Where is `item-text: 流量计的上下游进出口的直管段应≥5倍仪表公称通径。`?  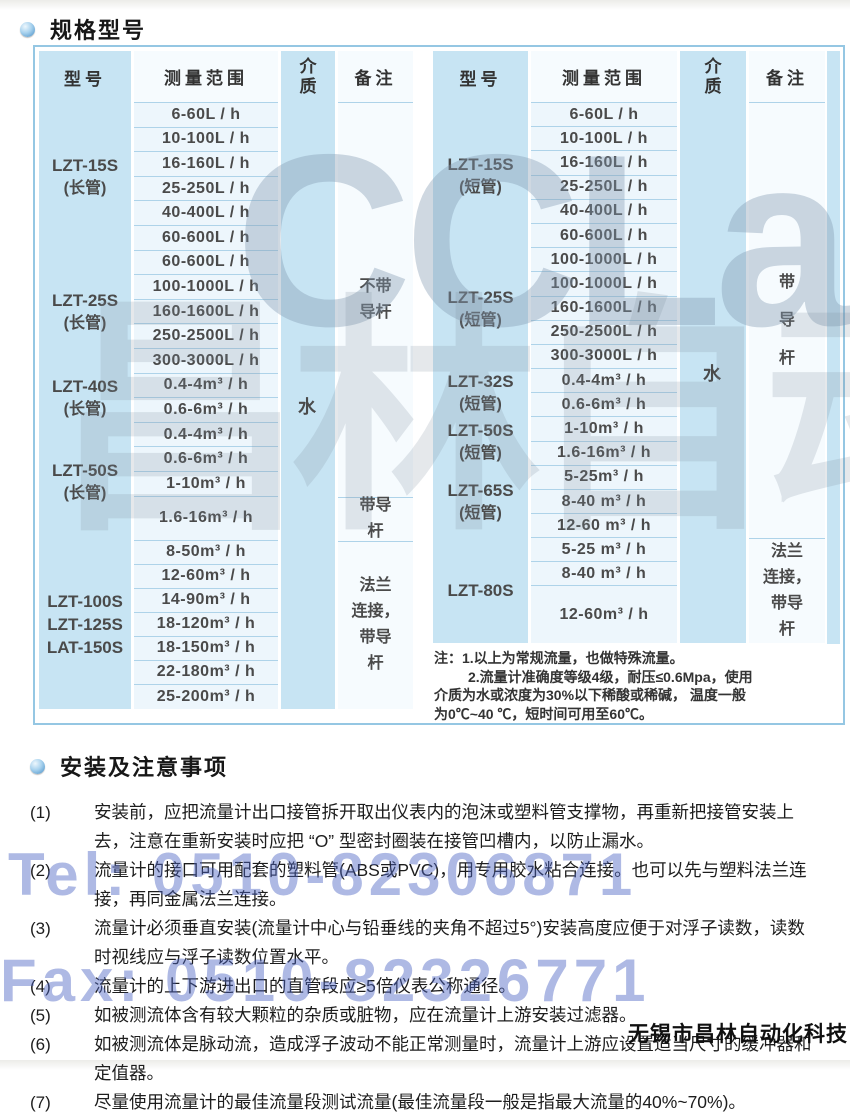
item-text: 流量计的上下游进出口的直管段应≥5倍仪表公称通径。 is located at coordinates (305, 986).